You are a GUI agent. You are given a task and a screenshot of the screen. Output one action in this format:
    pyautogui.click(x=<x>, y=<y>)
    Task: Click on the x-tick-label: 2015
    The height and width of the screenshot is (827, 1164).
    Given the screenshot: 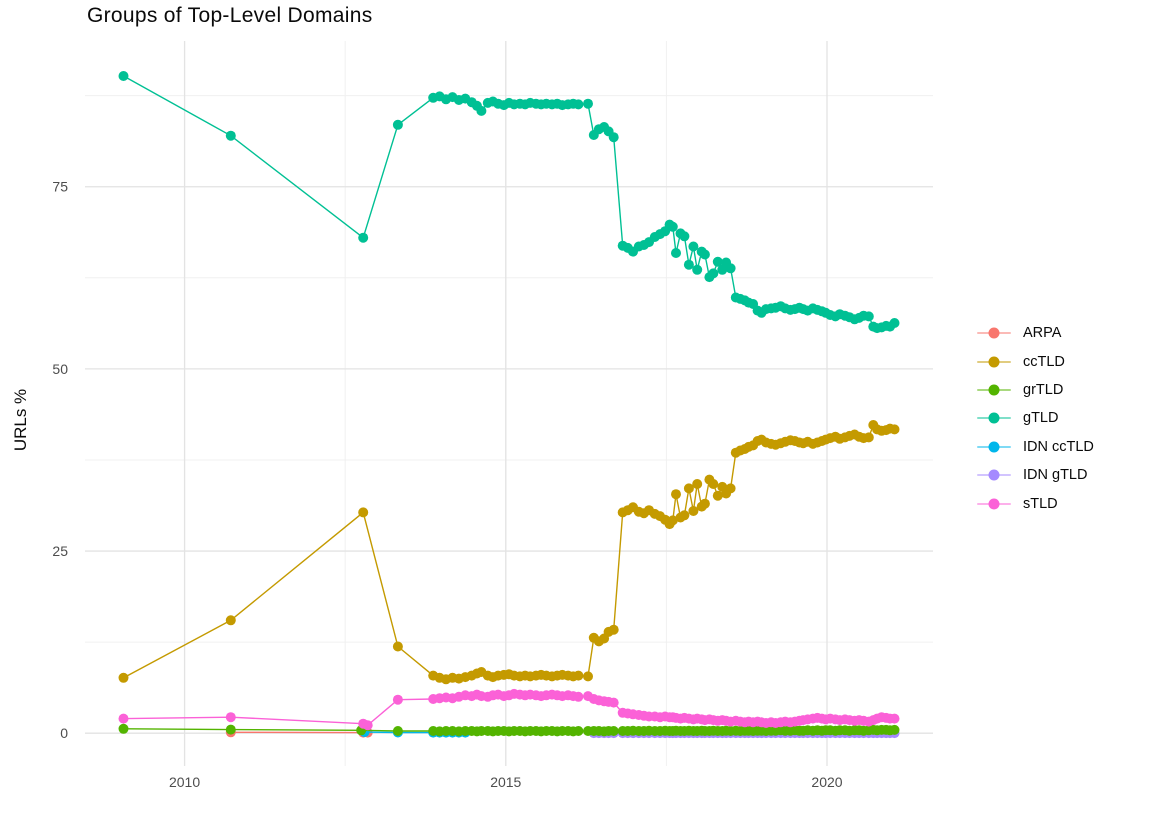 What is the action you would take?
    pyautogui.click(x=505, y=782)
    